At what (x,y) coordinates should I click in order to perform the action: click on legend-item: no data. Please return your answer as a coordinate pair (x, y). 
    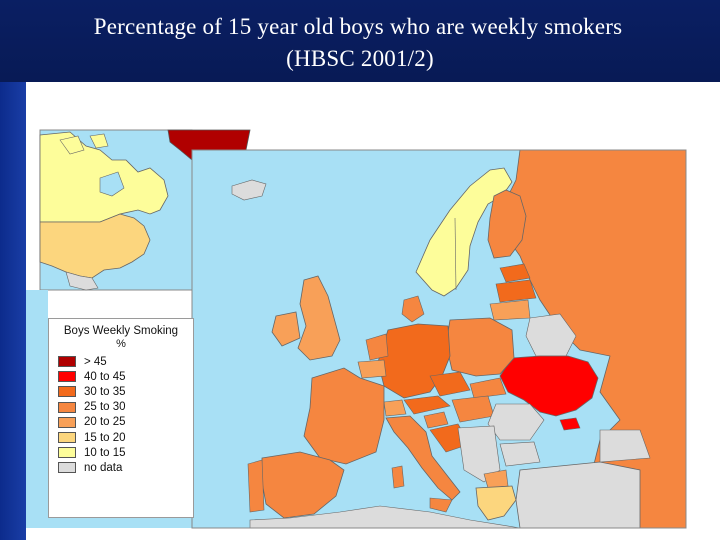
    Looking at the image, I should click on (125, 467).